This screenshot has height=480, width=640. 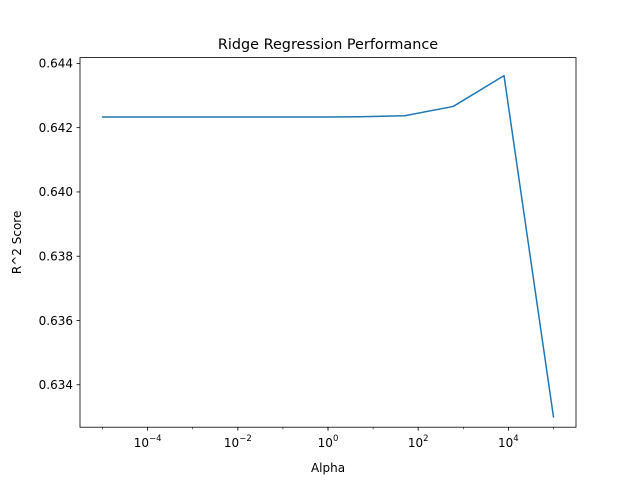 I want to click on y-tick-label: 0.644, so click(x=56, y=64).